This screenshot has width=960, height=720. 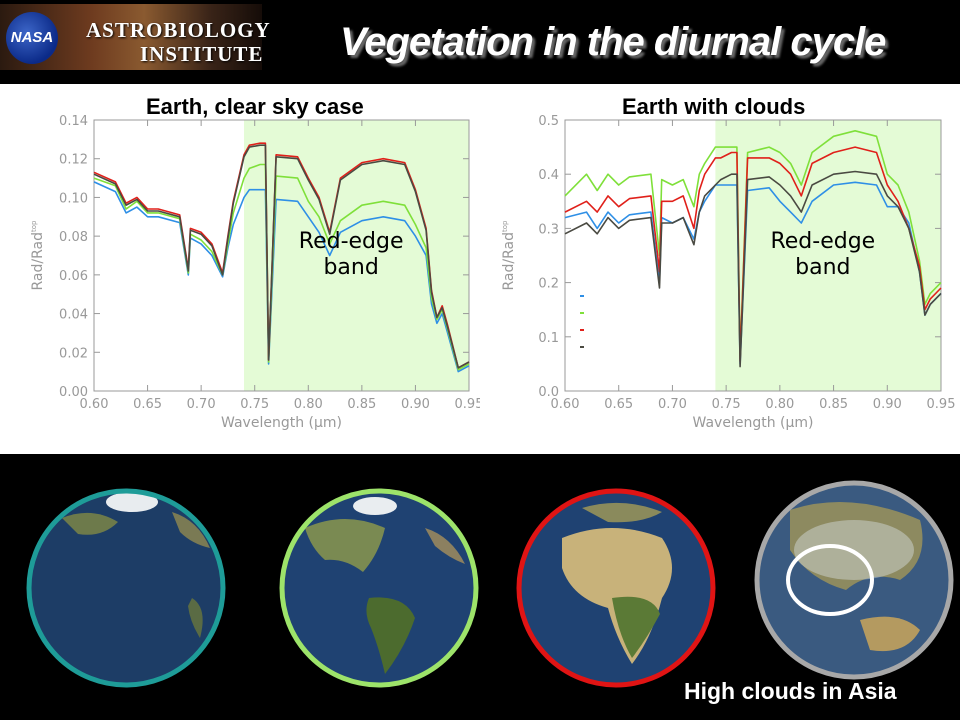 I want to click on chart-title-left: Earth, clear sky case, so click(x=255, y=106).